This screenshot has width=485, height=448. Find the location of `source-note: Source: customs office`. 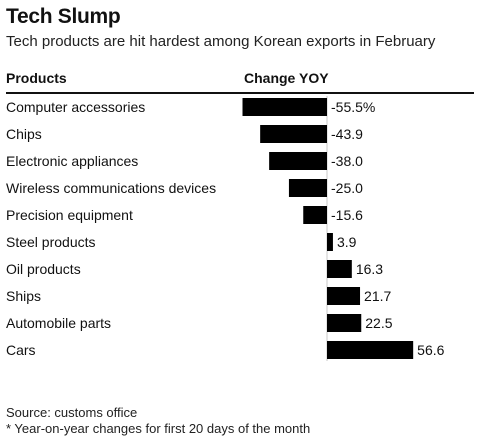

source-note: Source: customs office is located at coordinates (72, 412).